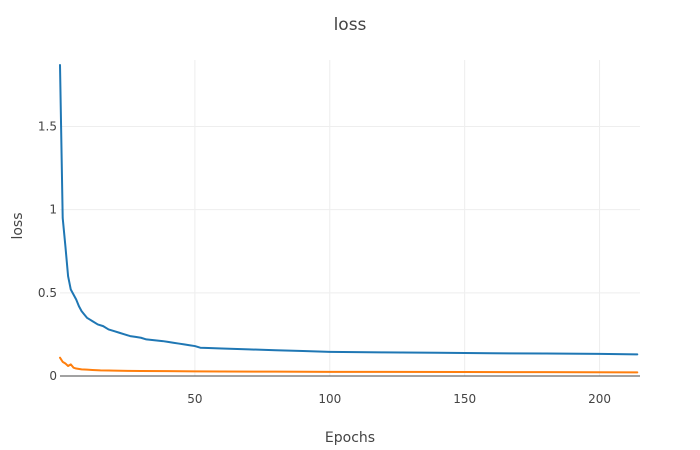 The image size is (700, 450). I want to click on y-tick-label: 0.5, so click(47, 293).